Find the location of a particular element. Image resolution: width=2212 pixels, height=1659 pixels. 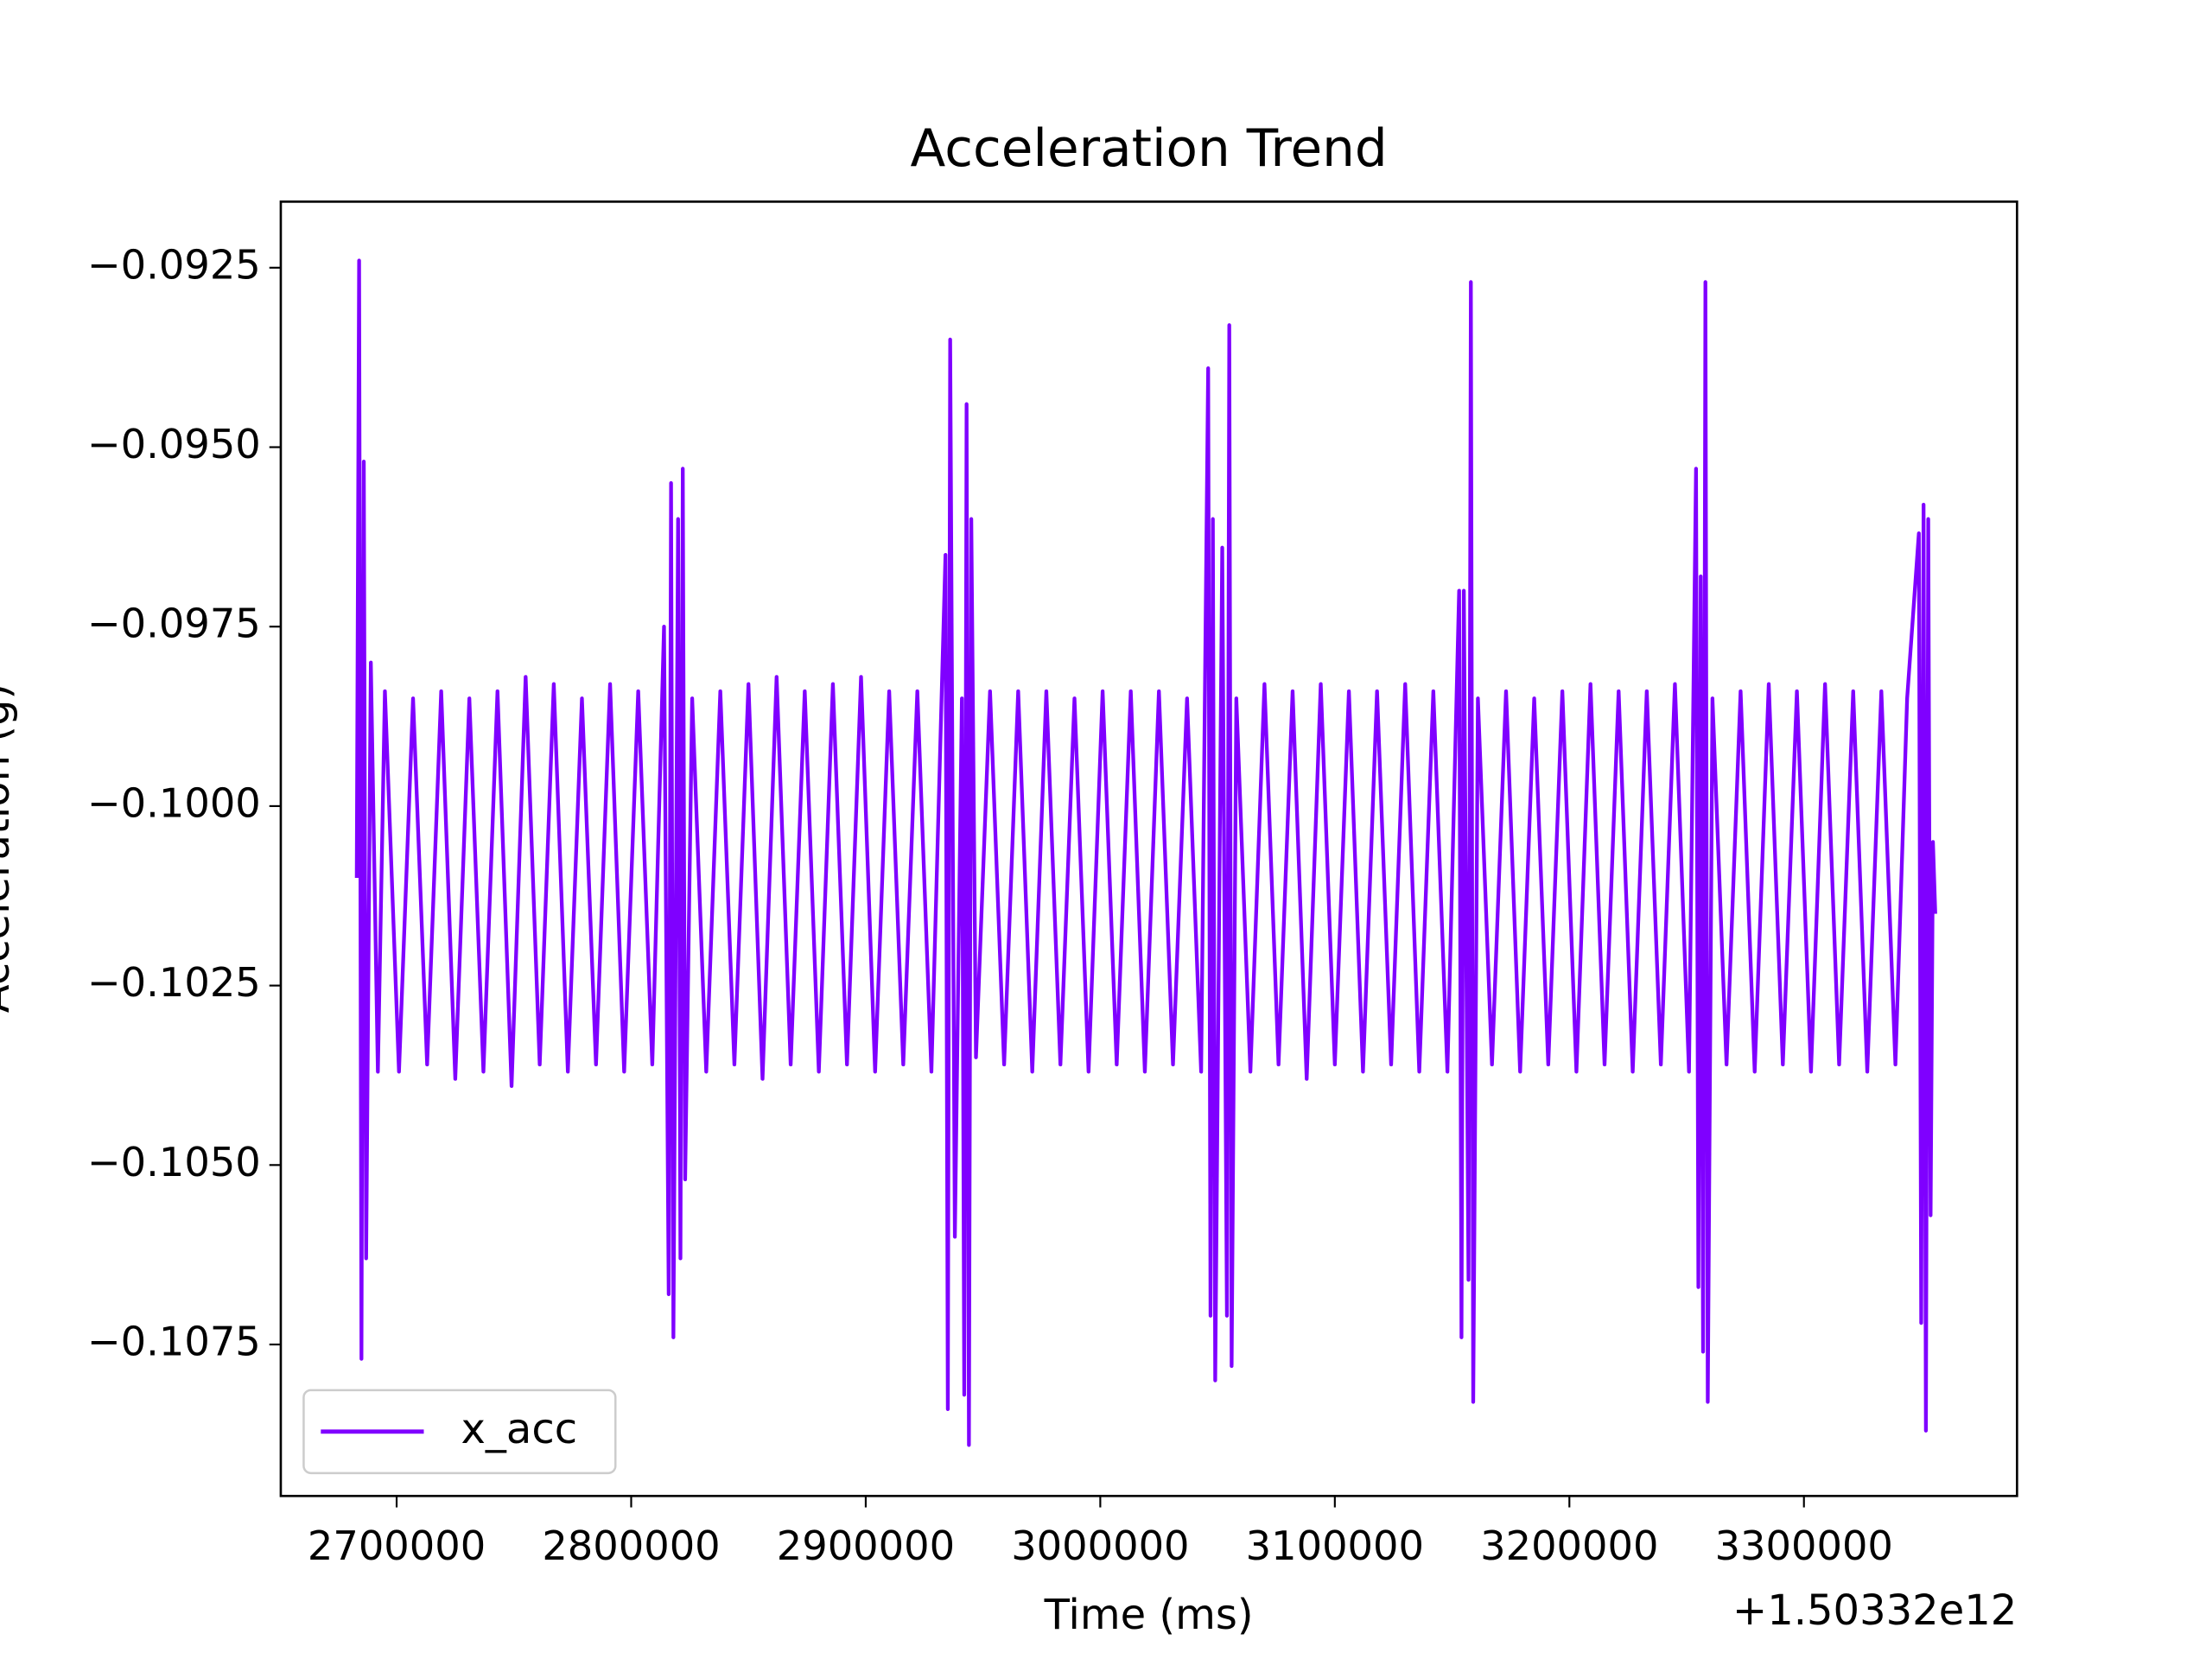

x-tick-label: 3300000 is located at coordinates (1804, 1545).